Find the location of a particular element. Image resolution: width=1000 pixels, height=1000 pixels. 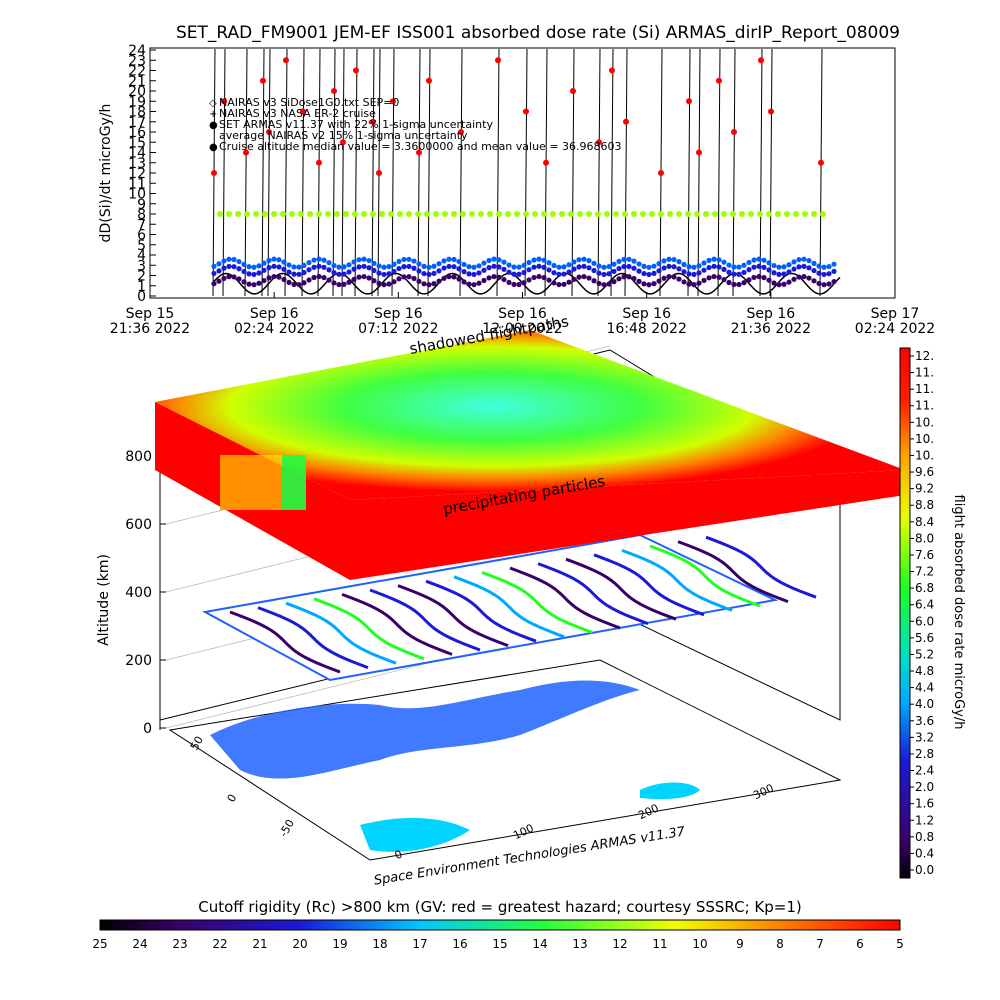

x-tick-label-time: 12:00 2022 is located at coordinates (522, 329).